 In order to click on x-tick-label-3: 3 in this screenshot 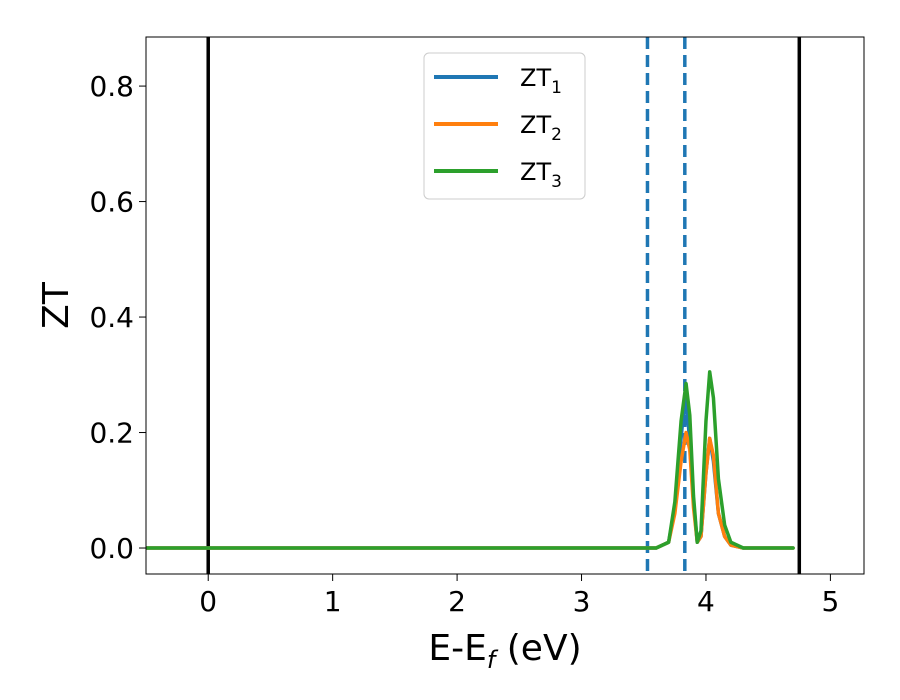, I will do `click(582, 601)`.